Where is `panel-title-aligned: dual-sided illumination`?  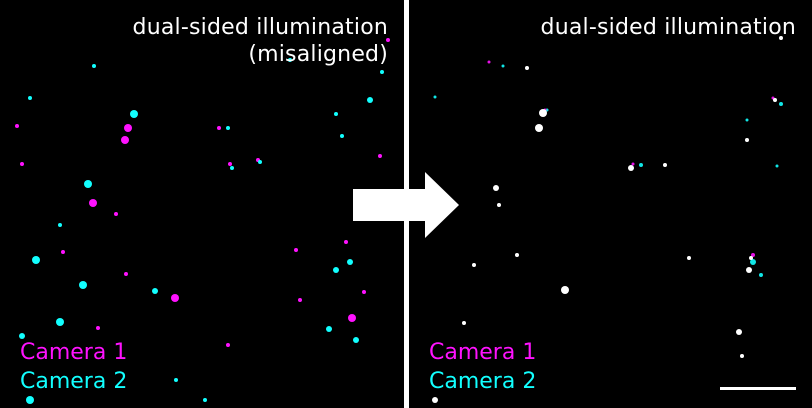
panel-title-aligned: dual-sided illumination is located at coordinates (668, 27).